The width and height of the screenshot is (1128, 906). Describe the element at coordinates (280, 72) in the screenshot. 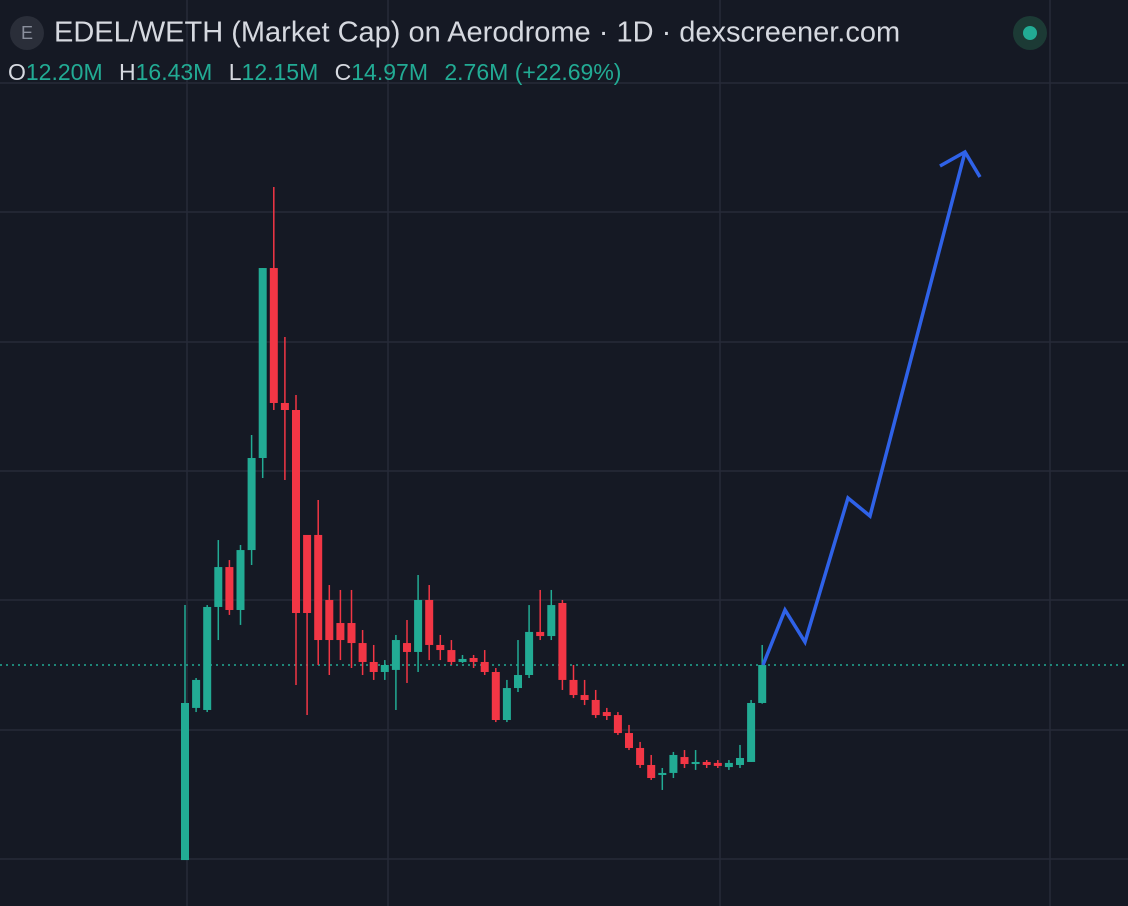

I see `ohlc-value: 12.15M` at that location.